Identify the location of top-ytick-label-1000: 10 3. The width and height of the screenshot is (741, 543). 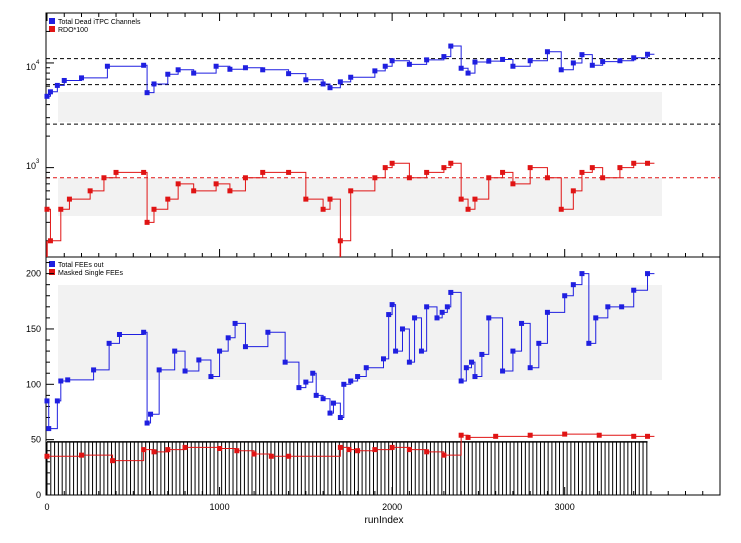
(33, 165).